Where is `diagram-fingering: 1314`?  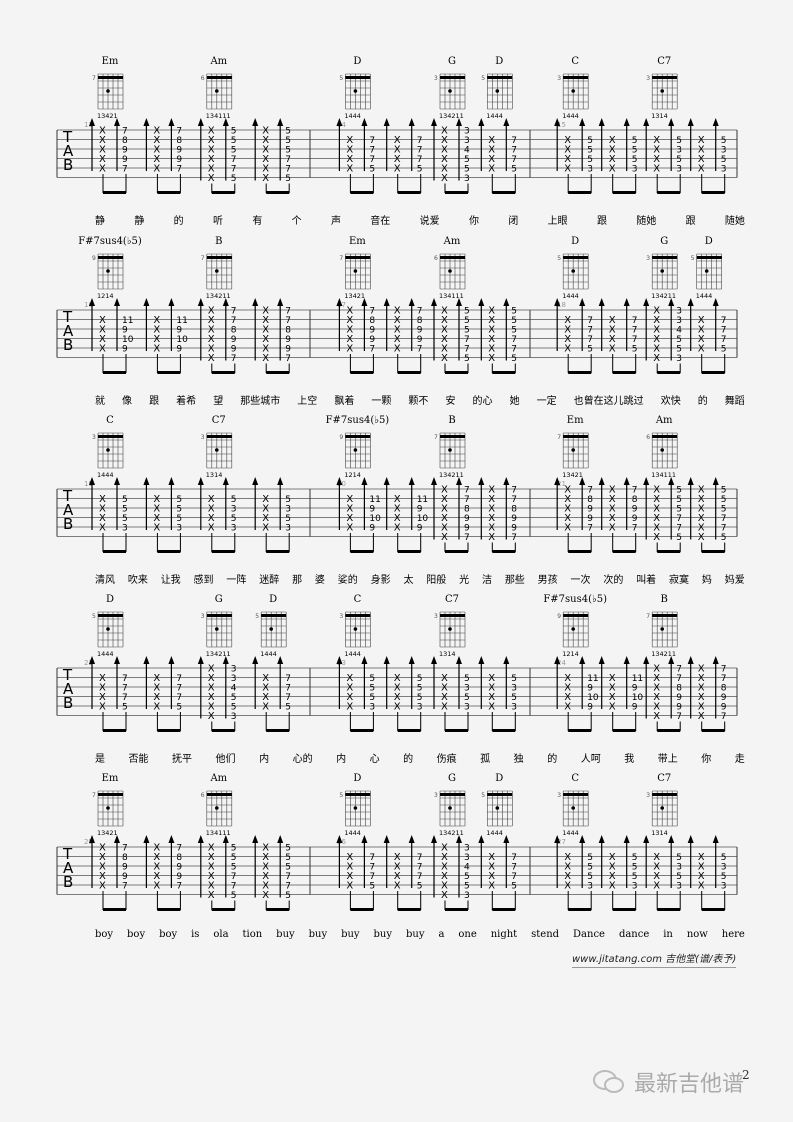
diagram-fingering: 1314 is located at coordinates (447, 654).